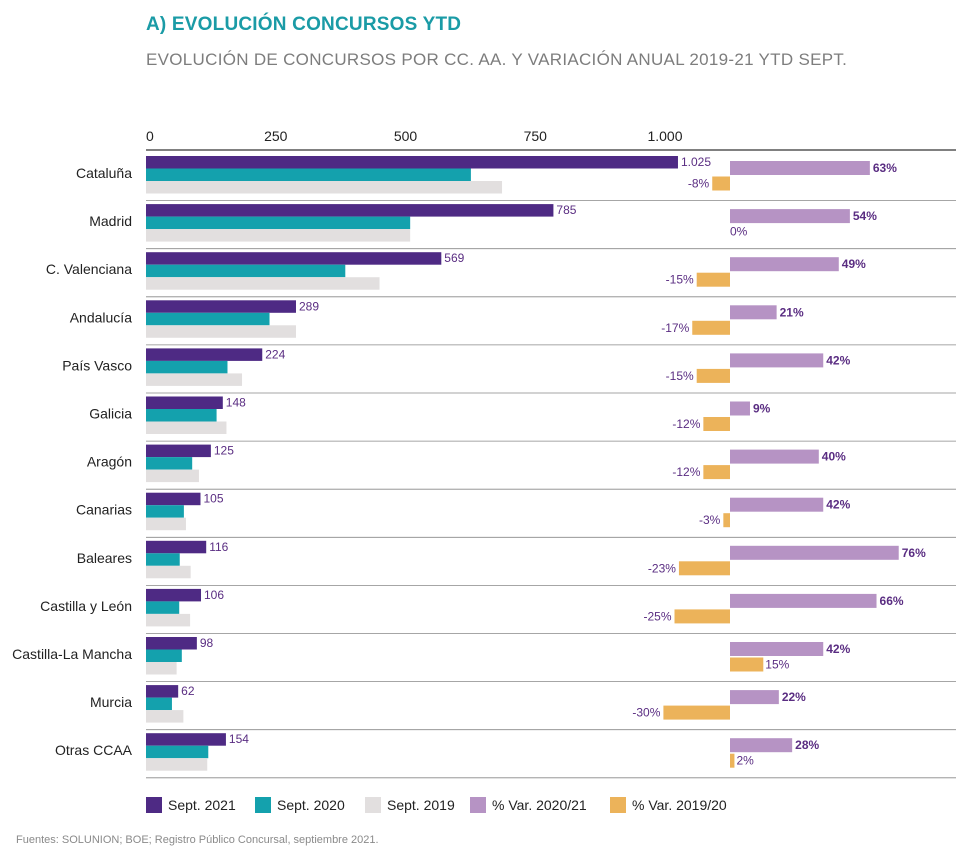 The height and width of the screenshot is (858, 956). Describe the element at coordinates (807, 745) in the screenshot. I see `label-var-2020-21: 28%` at that location.